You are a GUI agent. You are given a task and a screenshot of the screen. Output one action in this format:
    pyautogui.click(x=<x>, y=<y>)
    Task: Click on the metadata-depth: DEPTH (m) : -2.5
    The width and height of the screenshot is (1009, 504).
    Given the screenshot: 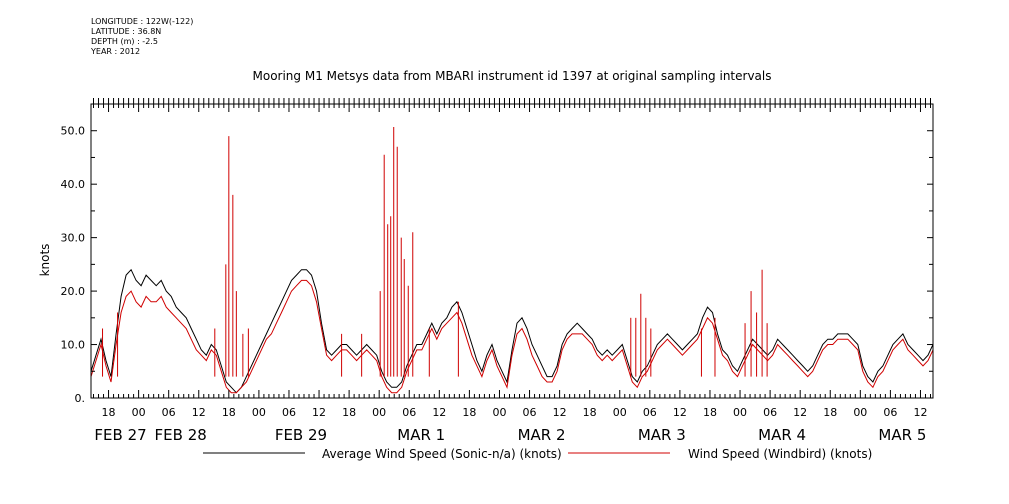 What is the action you would take?
    pyautogui.click(x=124, y=41)
    